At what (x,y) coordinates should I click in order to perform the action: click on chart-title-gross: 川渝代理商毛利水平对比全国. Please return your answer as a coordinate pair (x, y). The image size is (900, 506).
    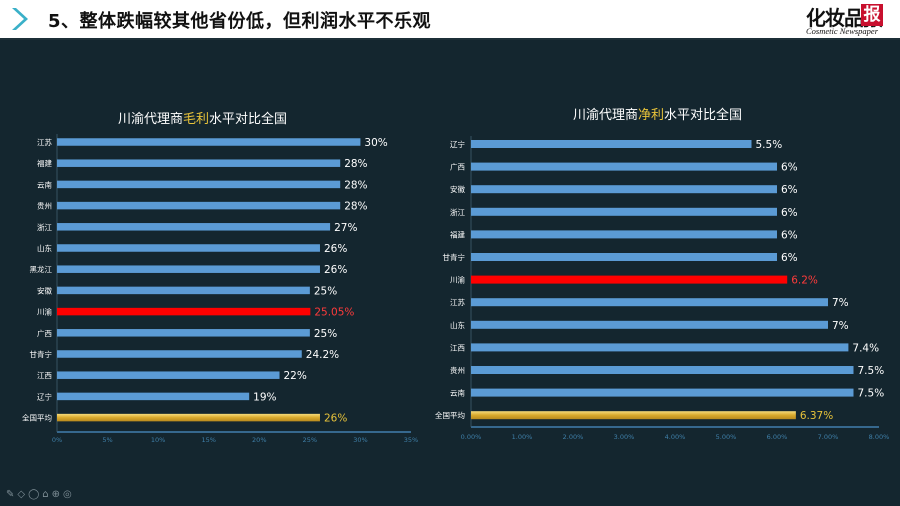
    Looking at the image, I should click on (202, 117).